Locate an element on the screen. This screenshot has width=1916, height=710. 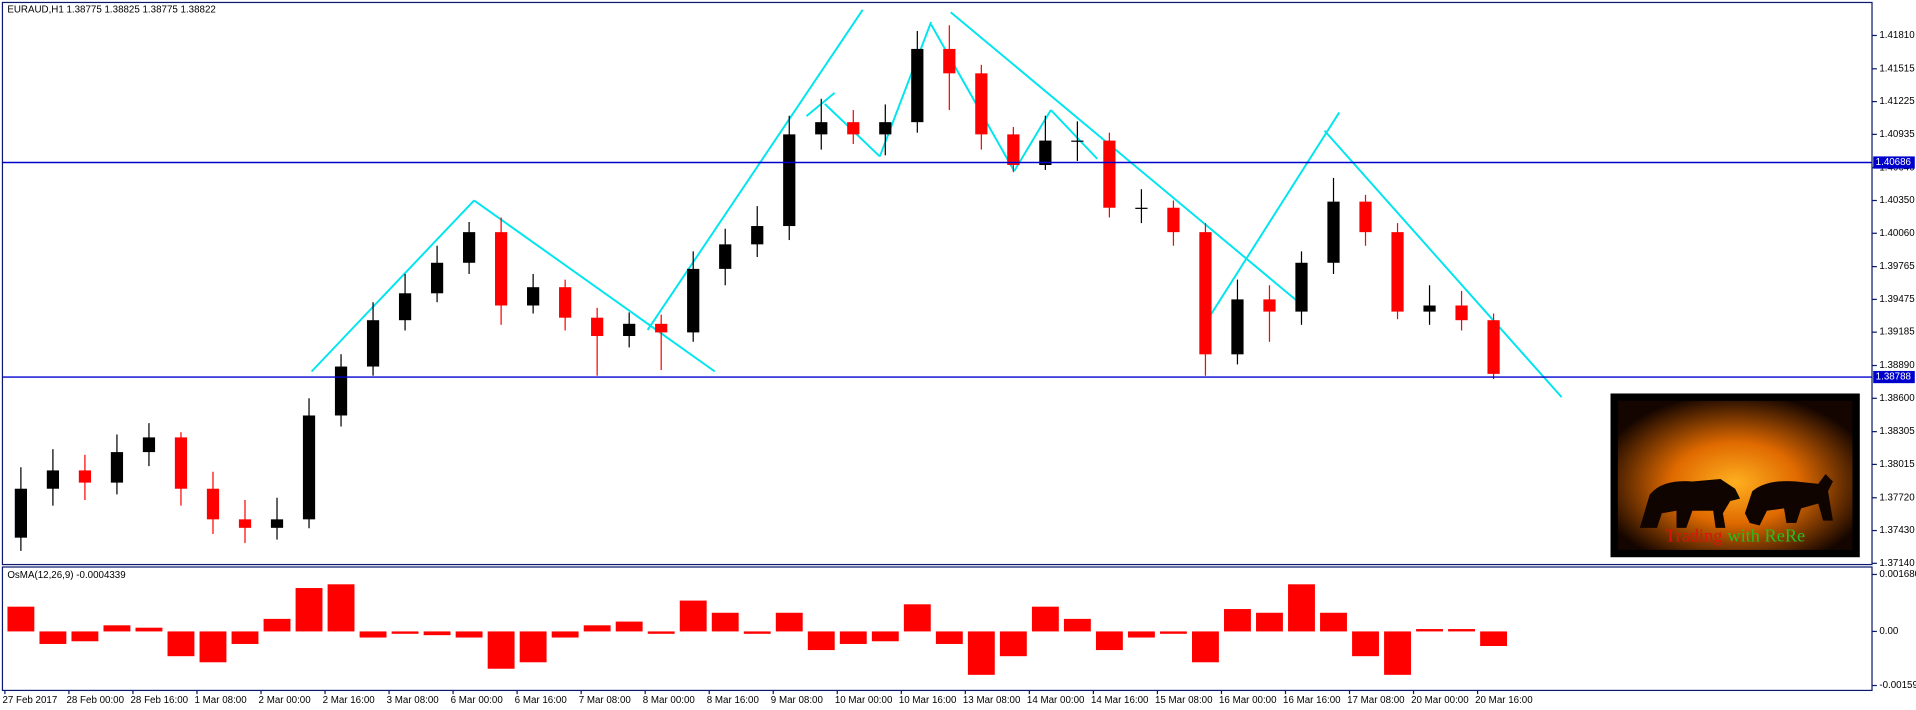
logo-text: Trading with ReRe is located at coordinates (1735, 536).